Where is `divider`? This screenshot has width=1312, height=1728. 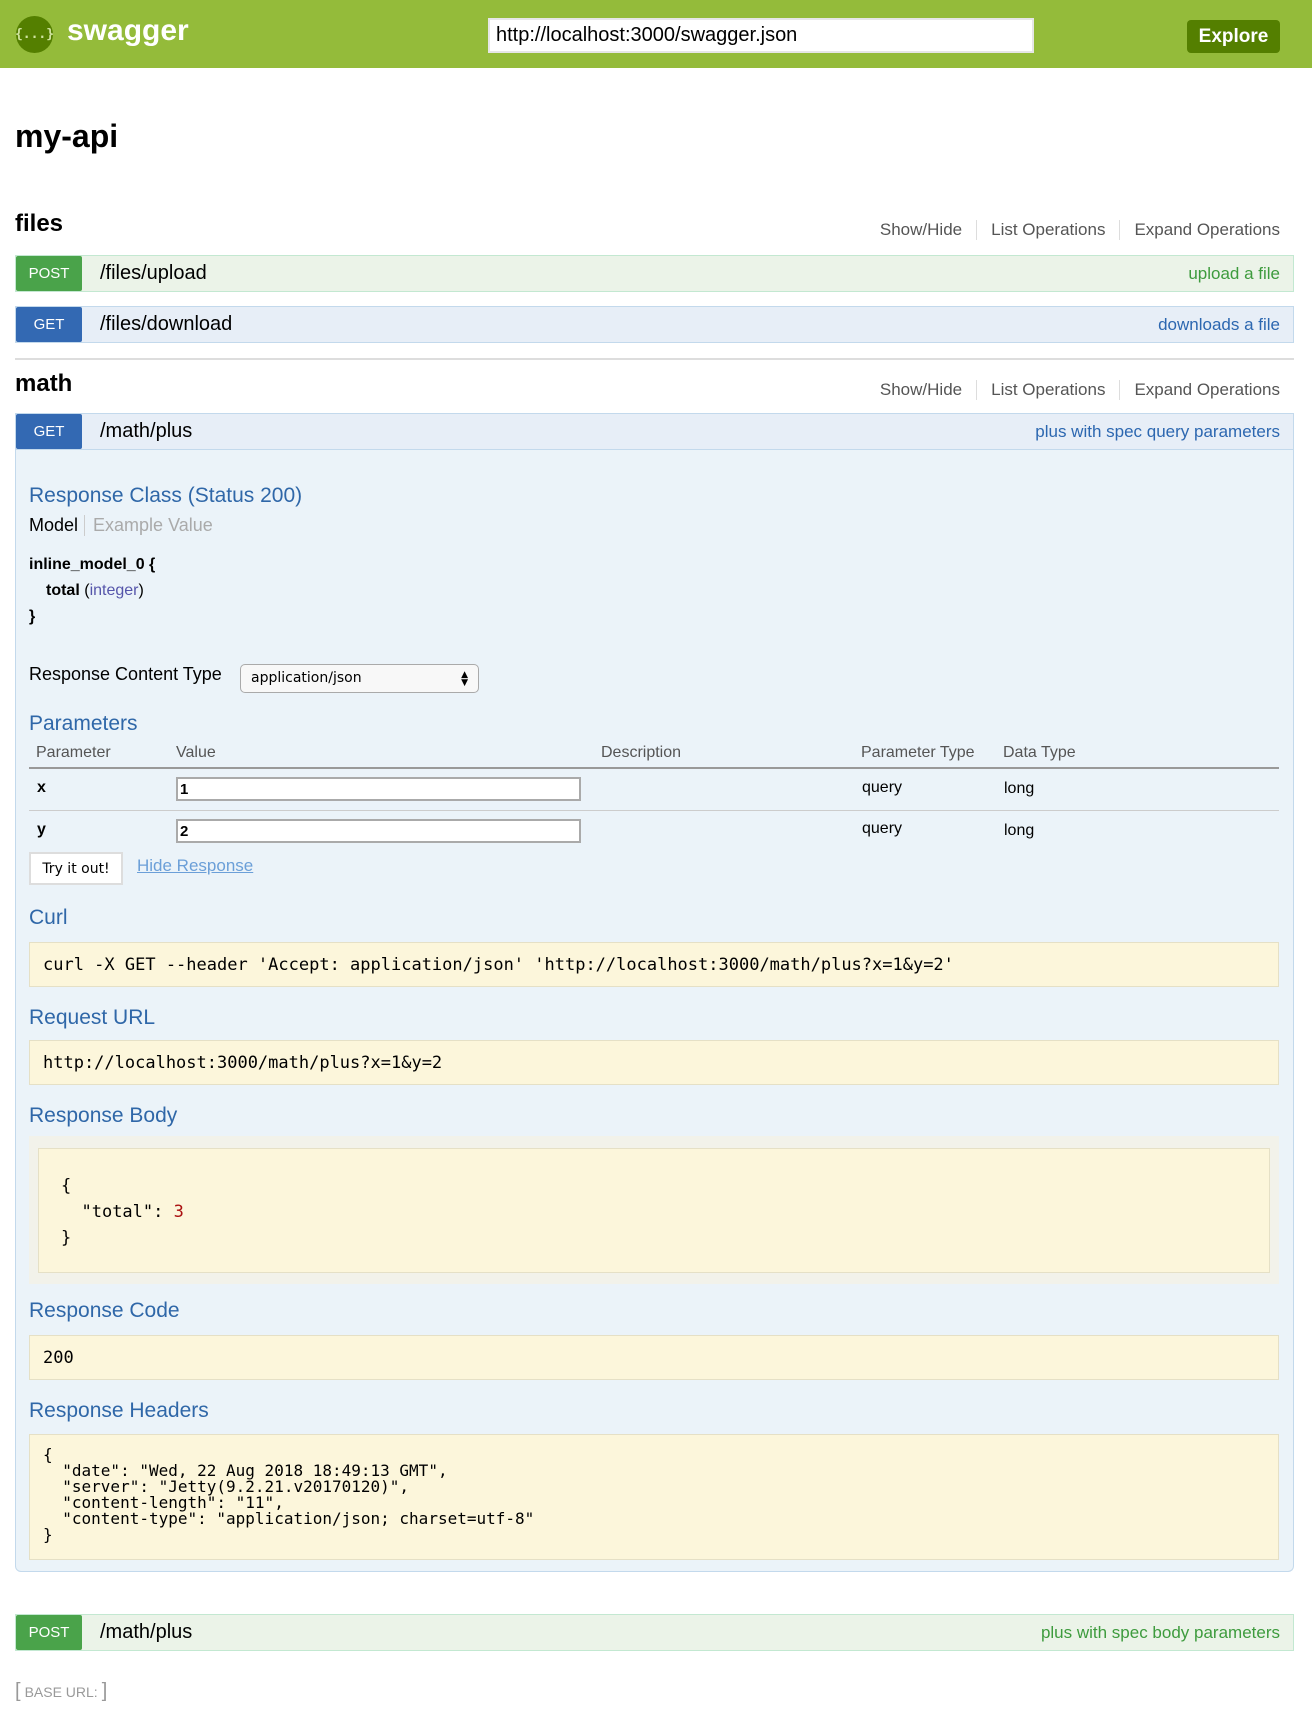 divider is located at coordinates (654, 359).